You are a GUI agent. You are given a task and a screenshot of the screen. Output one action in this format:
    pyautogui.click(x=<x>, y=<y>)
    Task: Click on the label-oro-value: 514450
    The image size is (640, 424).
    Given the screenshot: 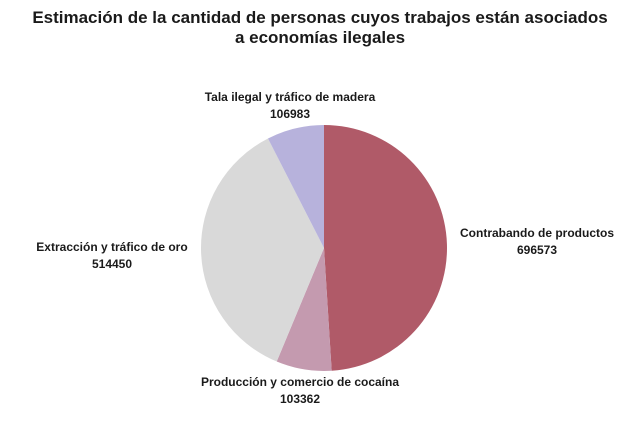 What is the action you would take?
    pyautogui.click(x=112, y=264)
    